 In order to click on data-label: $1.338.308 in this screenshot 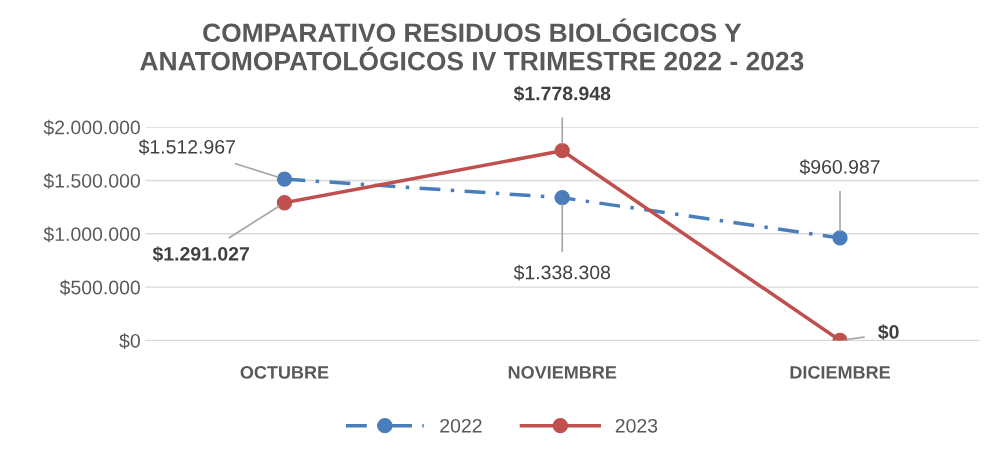, I will do `click(562, 272)`.